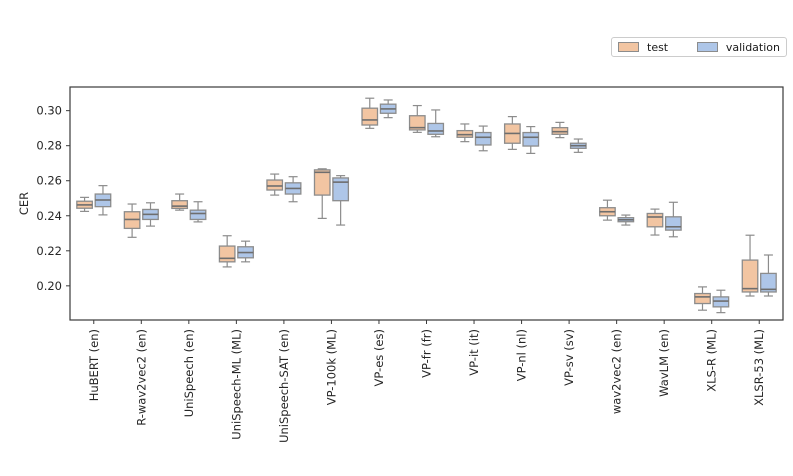  I want to click on legend: test validation, so click(699, 47).